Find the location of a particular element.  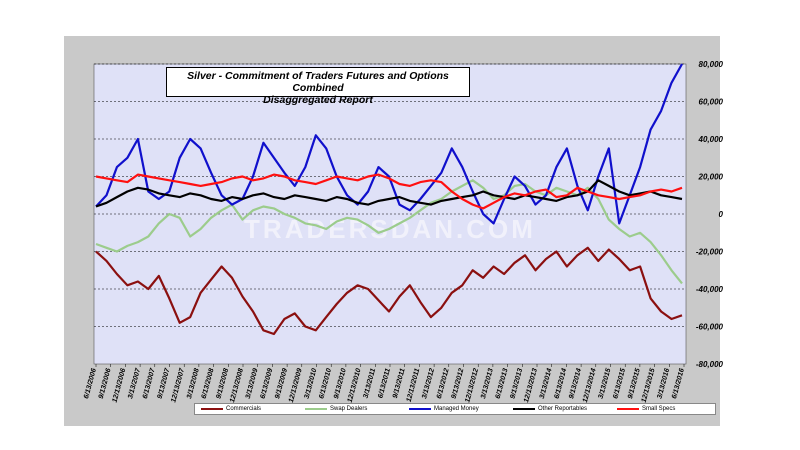

x-tick-label: 6/13/2012 is located at coordinates (443, 384).